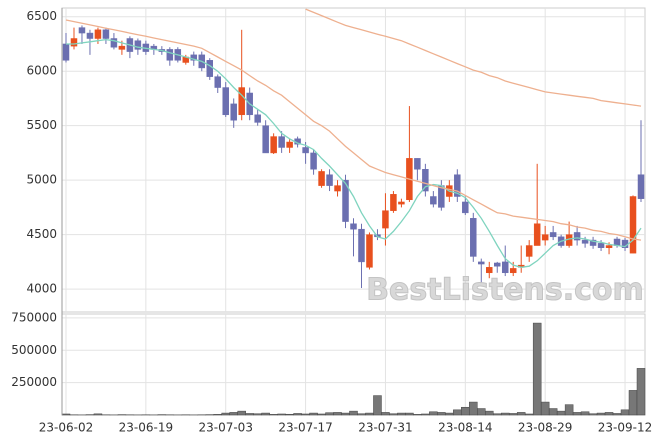  What do you see at coordinates (385, 428) in the screenshot?
I see `x-tick-label: 23-07-31` at bounding box center [385, 428].